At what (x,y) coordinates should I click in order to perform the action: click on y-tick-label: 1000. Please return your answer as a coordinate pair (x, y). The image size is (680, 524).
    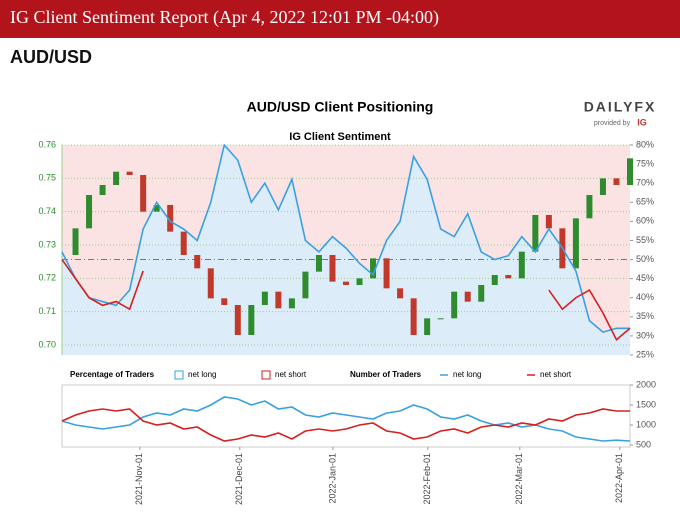
    Looking at the image, I should click on (646, 424).